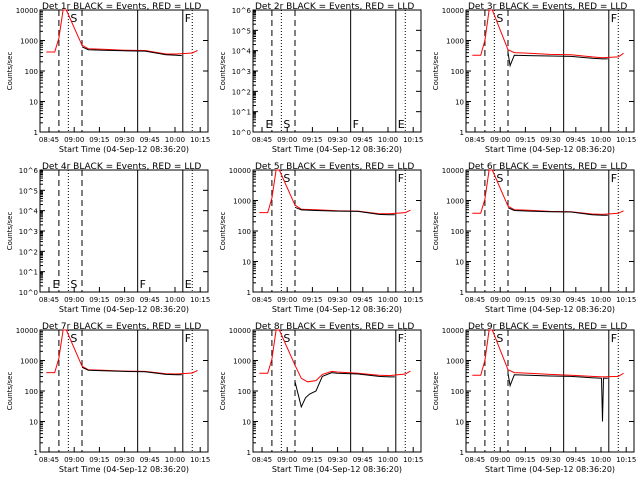  Describe the element at coordinates (547, 167) in the screenshot. I see `chart-title: Det 6r BLACK = Events, RED = LLD` at that location.